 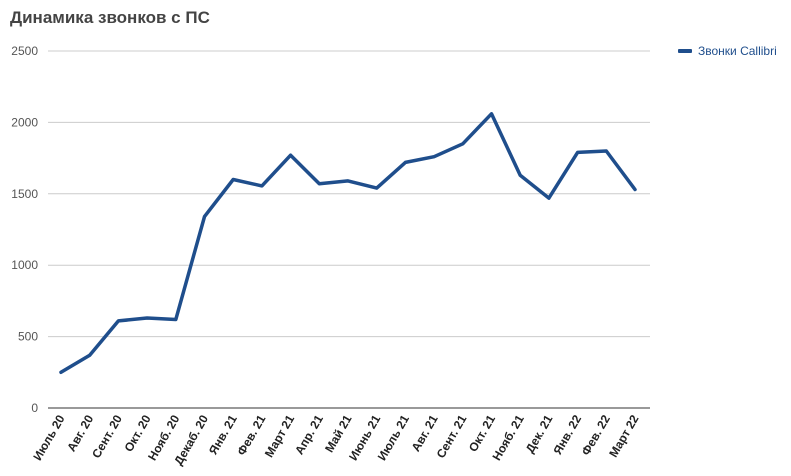 I want to click on y-tick-label: 500, so click(x=28, y=337).